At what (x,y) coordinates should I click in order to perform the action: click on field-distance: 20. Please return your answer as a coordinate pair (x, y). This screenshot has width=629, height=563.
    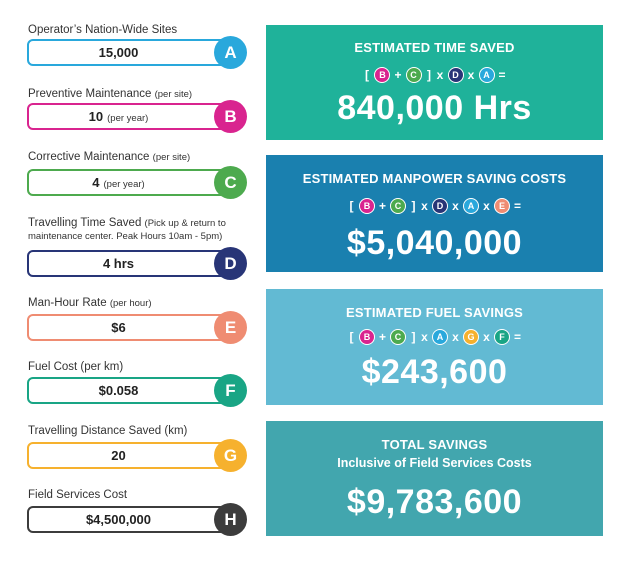
    Looking at the image, I should click on (129, 455).